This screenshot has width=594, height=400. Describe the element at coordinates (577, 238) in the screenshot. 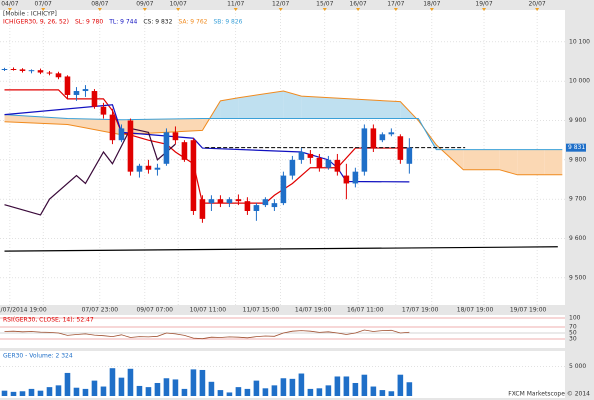

I see `y-tick-label: 9 600` at that location.